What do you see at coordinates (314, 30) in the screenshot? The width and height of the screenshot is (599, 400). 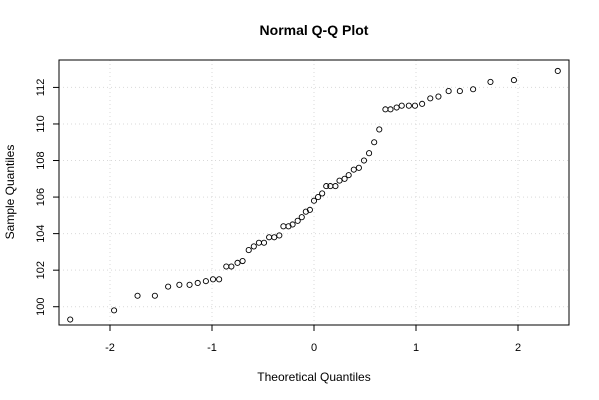 I see `chart-title: Normal Q-Q Plot` at bounding box center [314, 30].